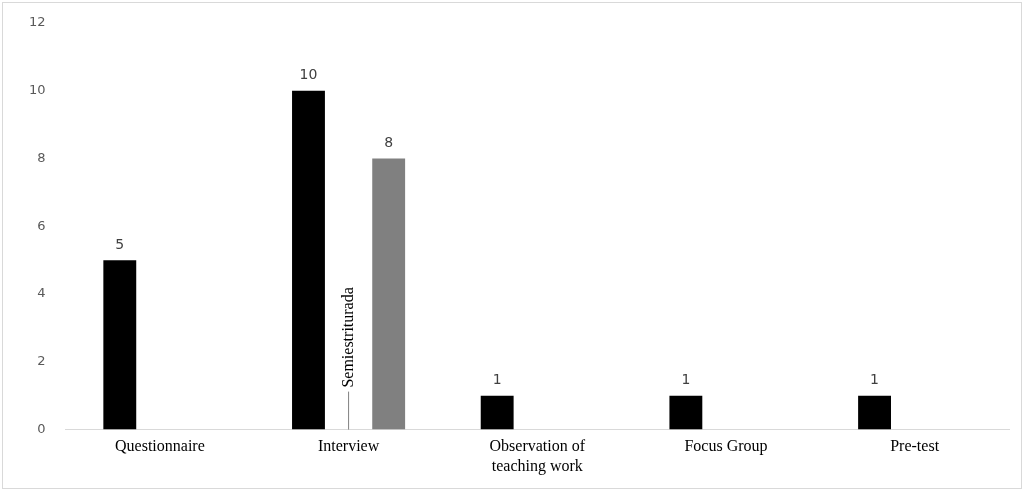 The width and height of the screenshot is (1026, 493). Describe the element at coordinates (37, 22) in the screenshot. I see `y-tick-label: 12` at that location.